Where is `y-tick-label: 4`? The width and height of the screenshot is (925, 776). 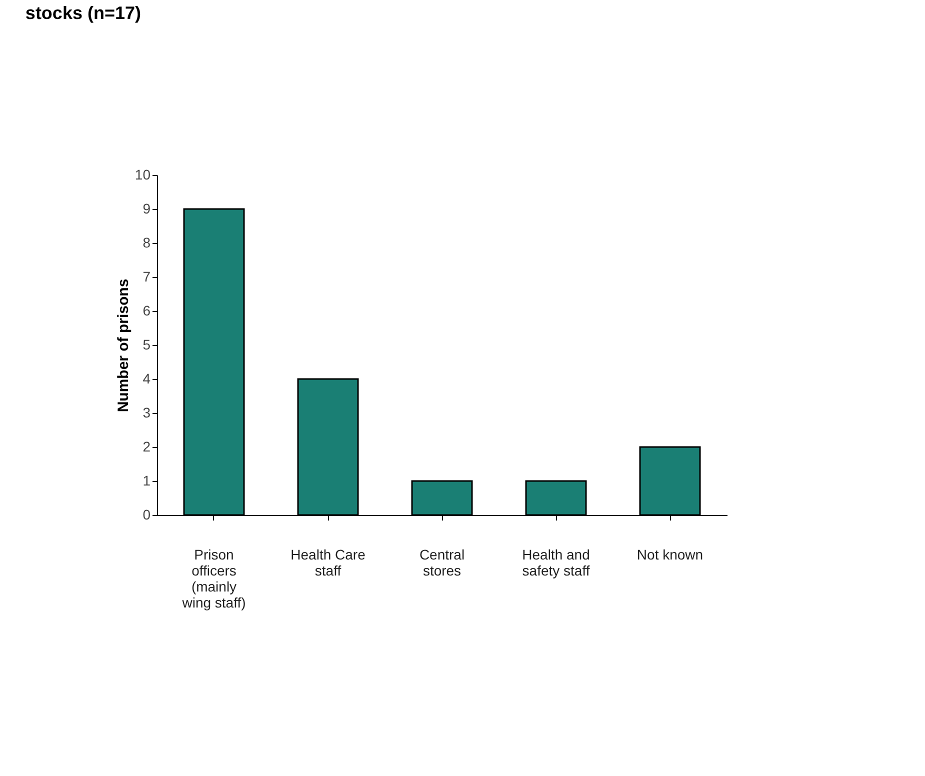 y-tick-label: 4 is located at coordinates (146, 378).